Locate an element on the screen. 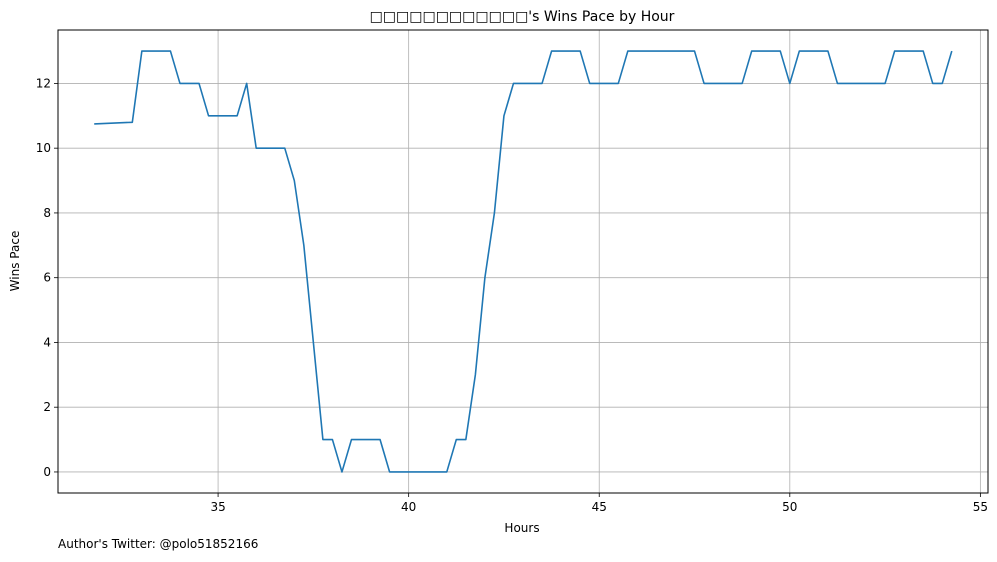 The width and height of the screenshot is (997, 562). y-tick-label: 8 is located at coordinates (47, 213).